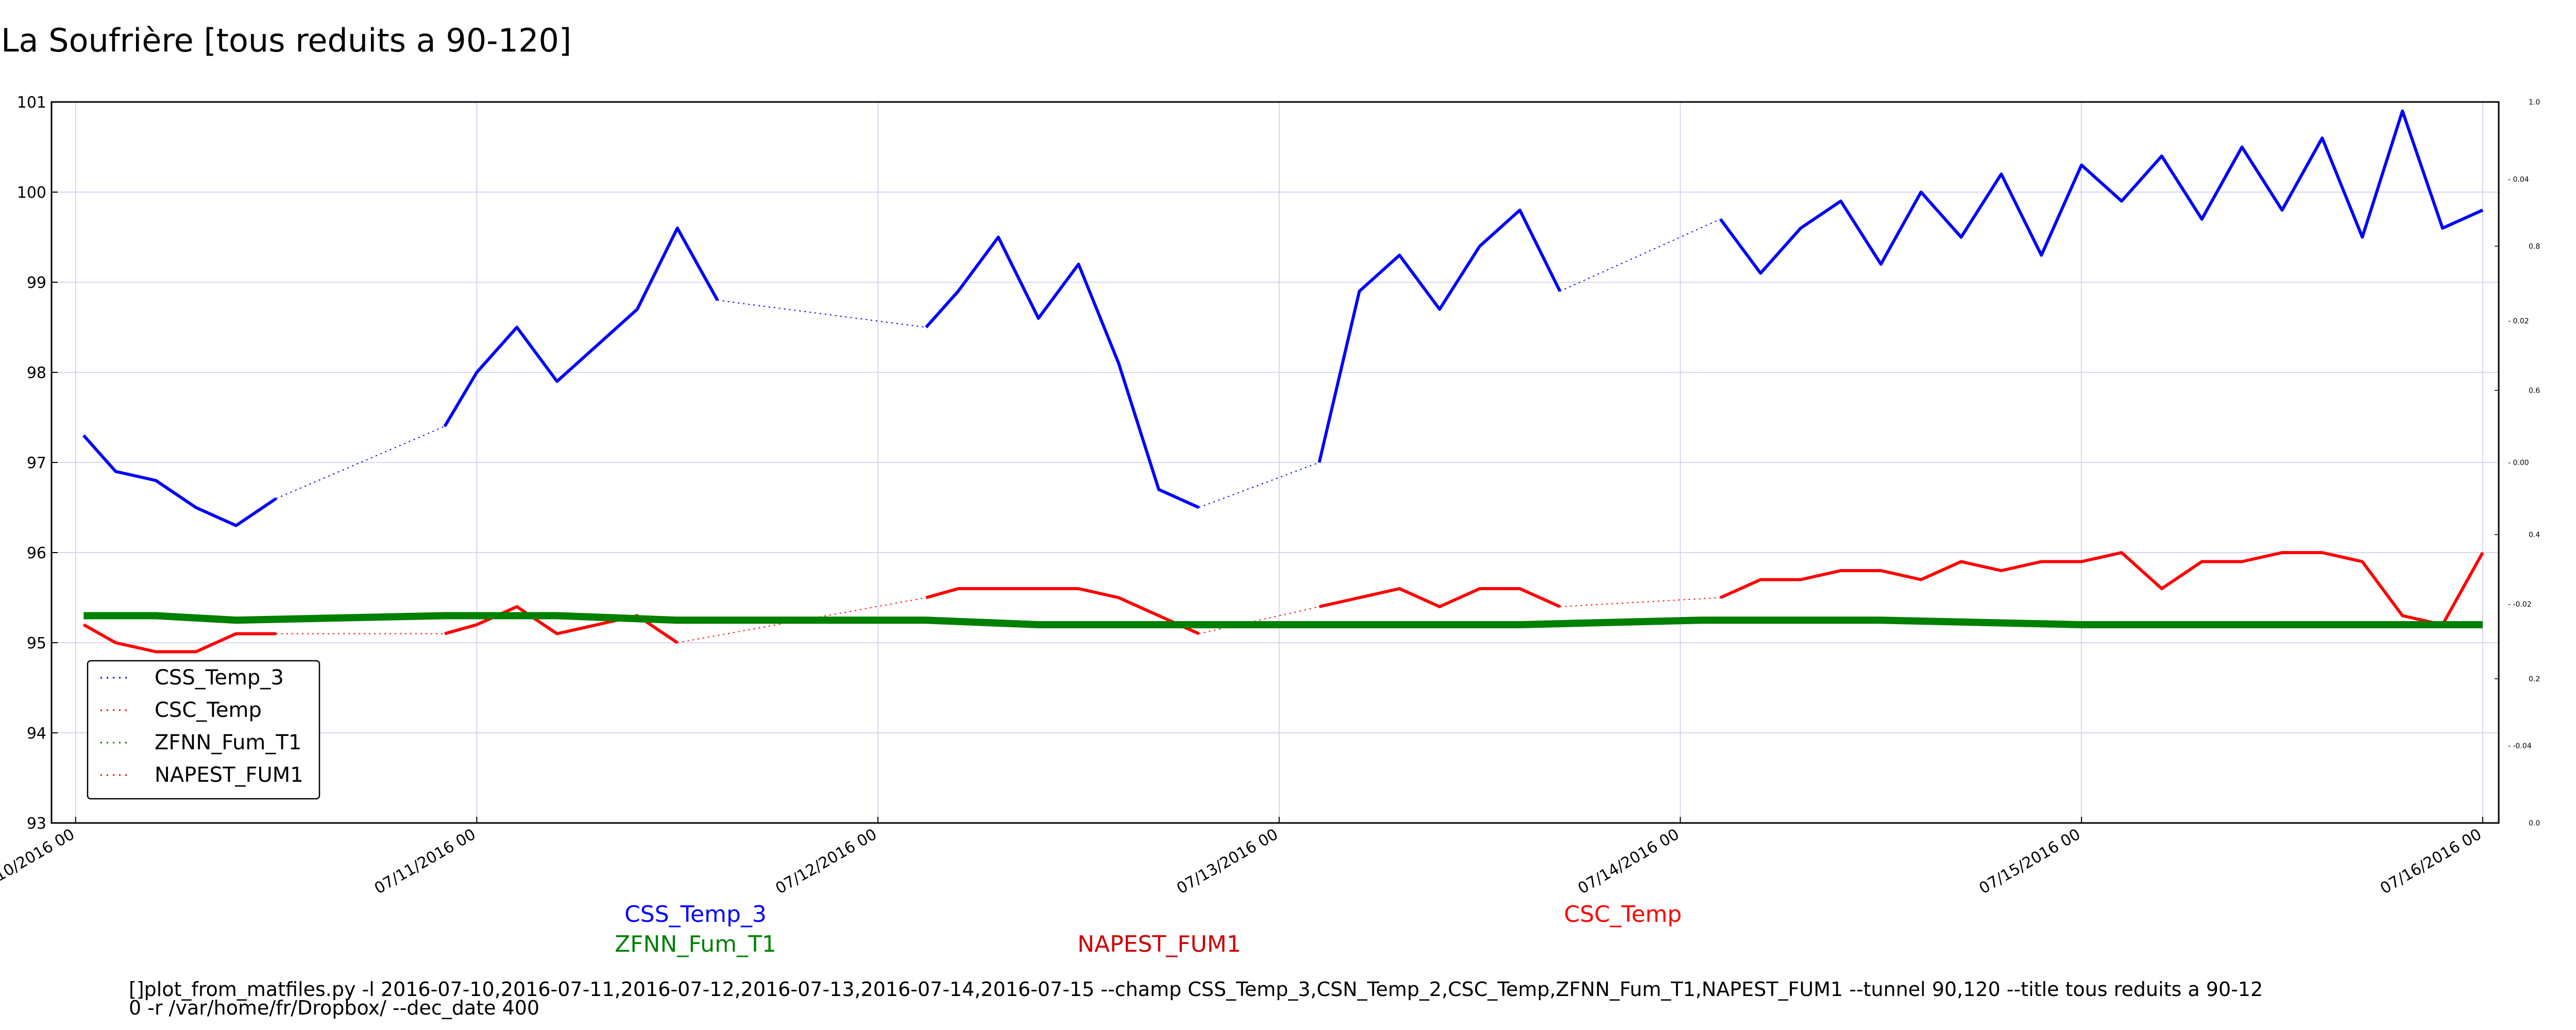 This screenshot has width=2576, height=1030. What do you see at coordinates (2520, 604) in the screenshot?
I see `y3-tick-label: - -0.02` at bounding box center [2520, 604].